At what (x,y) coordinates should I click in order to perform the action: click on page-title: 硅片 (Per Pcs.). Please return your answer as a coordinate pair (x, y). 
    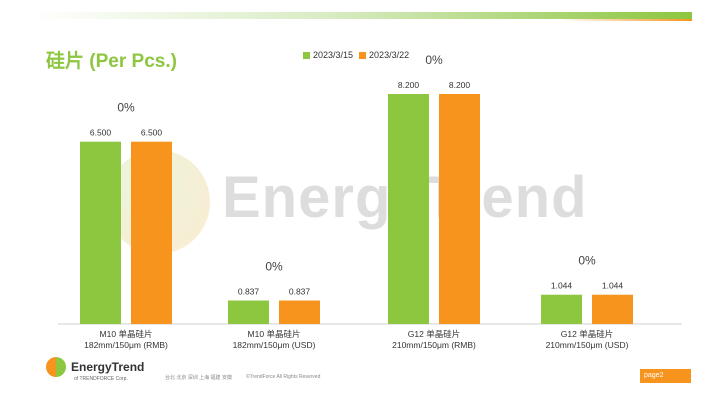
    Looking at the image, I should click on (111, 61).